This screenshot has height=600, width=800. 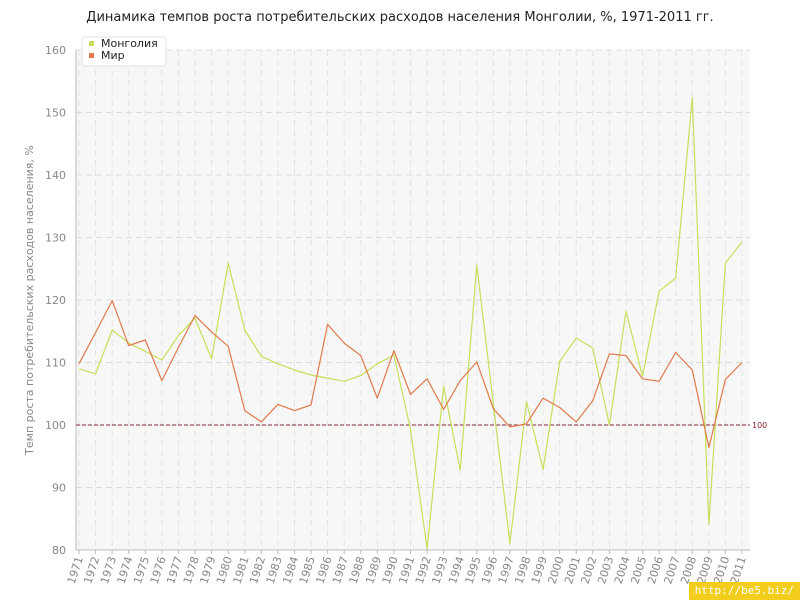 I want to click on y-tick-label: 140, so click(x=55, y=175).